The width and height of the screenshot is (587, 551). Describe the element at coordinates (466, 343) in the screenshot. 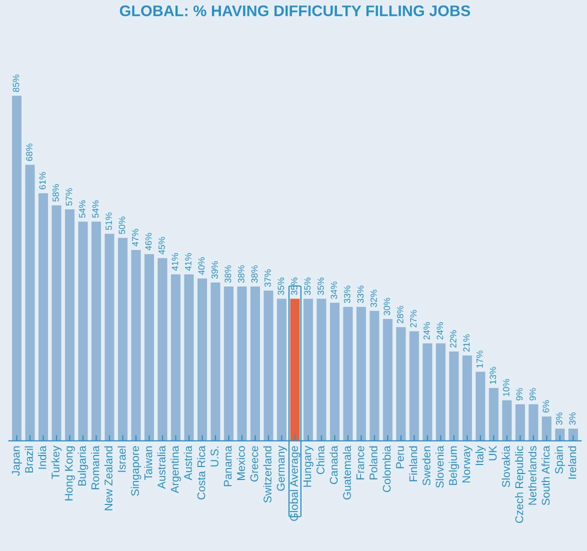

I see `data-label: 21%` at that location.